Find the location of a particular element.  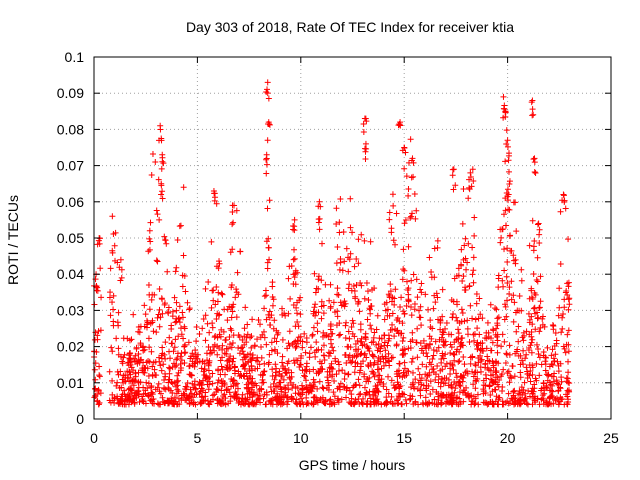

y-tick-label: 0.08 is located at coordinates (70, 129).